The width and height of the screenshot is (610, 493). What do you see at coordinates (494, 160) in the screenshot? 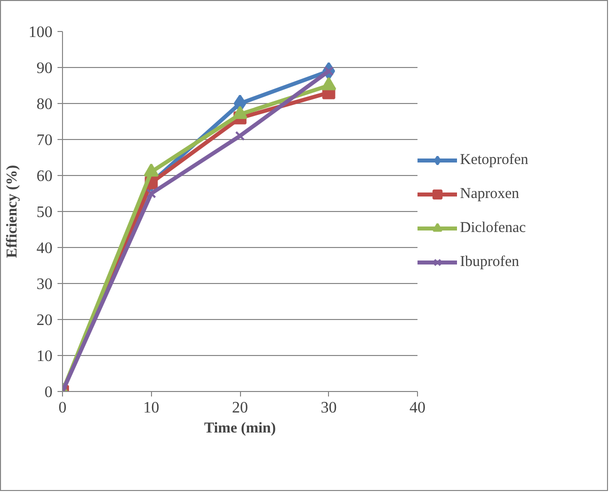
I see `legend-label: Ketoprofen` at bounding box center [494, 160].